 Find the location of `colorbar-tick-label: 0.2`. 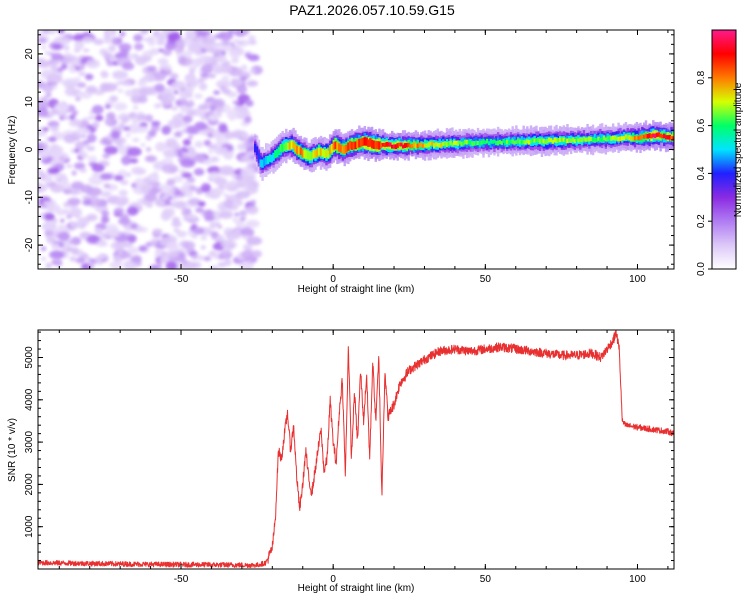

colorbar-tick-label: 0.2 is located at coordinates (701, 221).